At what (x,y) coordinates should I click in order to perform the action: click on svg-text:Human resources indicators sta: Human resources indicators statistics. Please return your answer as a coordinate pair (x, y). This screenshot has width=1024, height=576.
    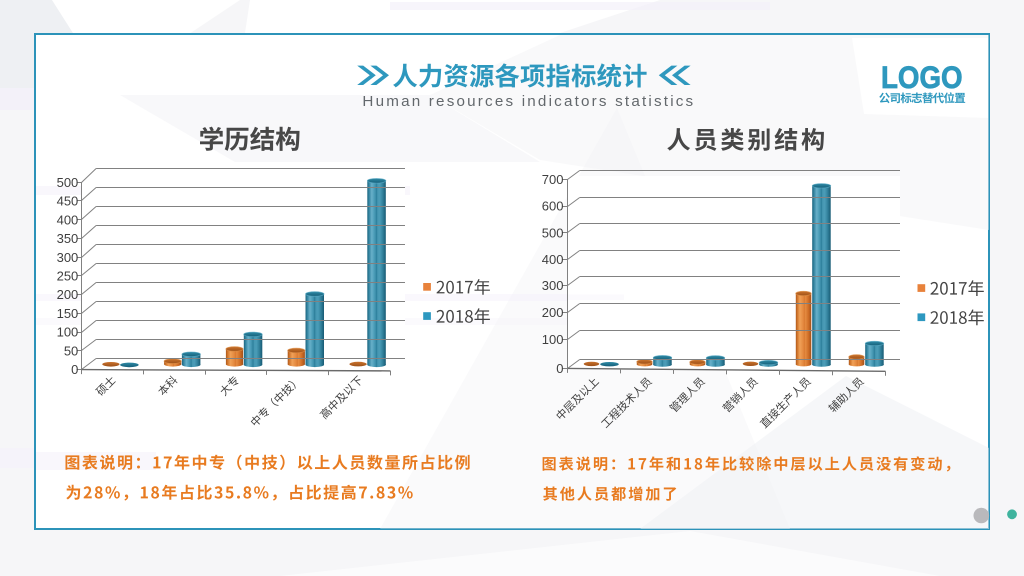
    Looking at the image, I should click on (528, 101).